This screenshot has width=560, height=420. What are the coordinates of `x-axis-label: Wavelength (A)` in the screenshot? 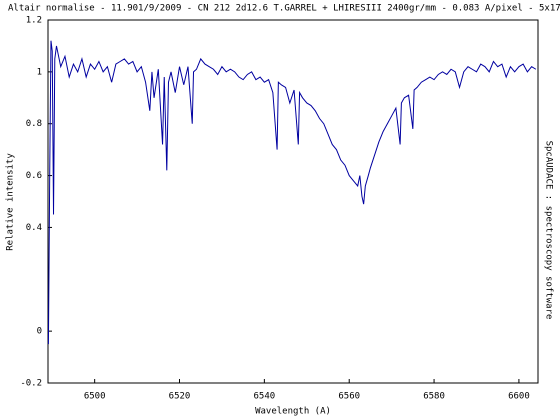 It's located at (293, 412).